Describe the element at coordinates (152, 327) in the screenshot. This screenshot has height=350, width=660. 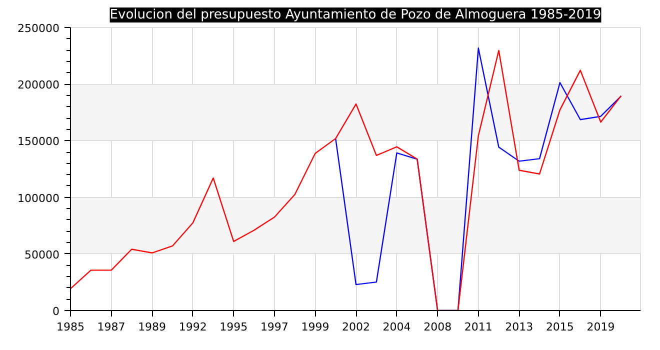
I see `x-tick-label: 1989` at that location.